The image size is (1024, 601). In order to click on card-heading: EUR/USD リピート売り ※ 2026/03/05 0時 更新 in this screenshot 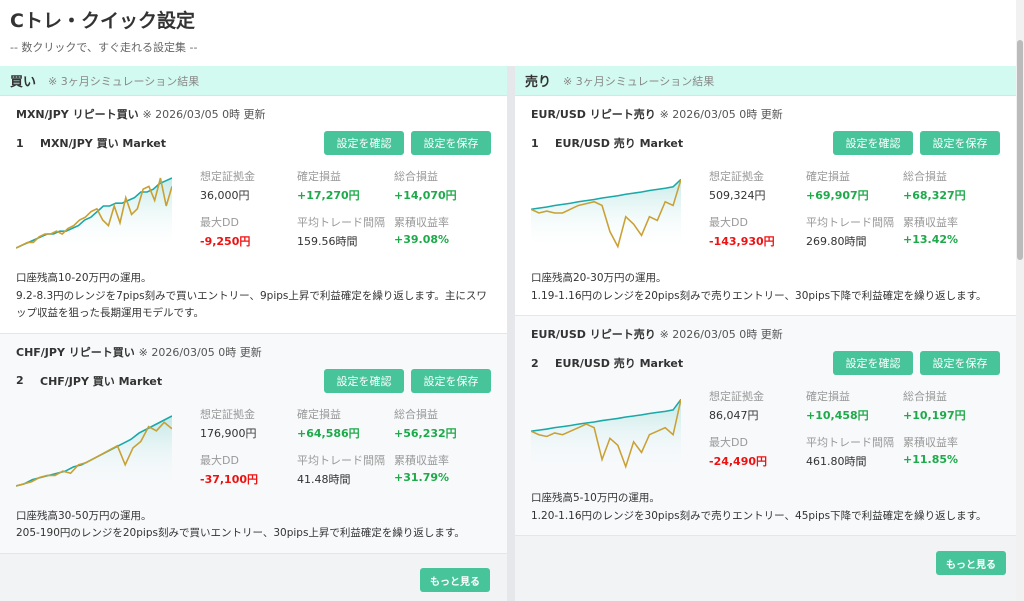, I will do `click(765, 337)`.